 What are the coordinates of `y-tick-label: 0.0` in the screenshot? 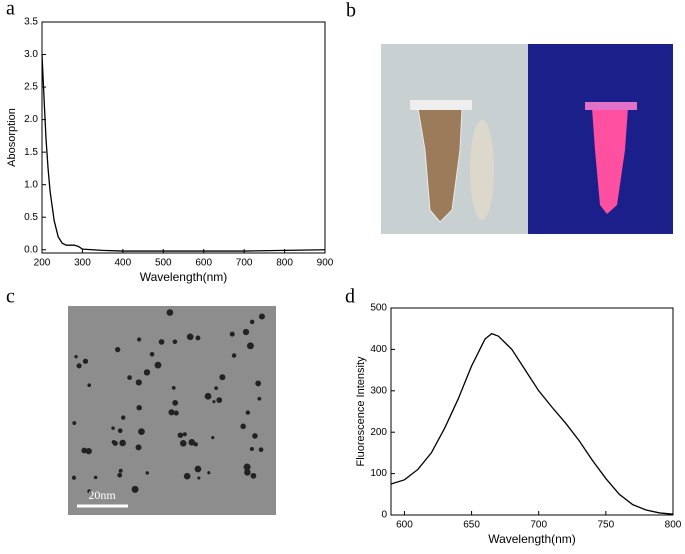 It's located at (31, 249).